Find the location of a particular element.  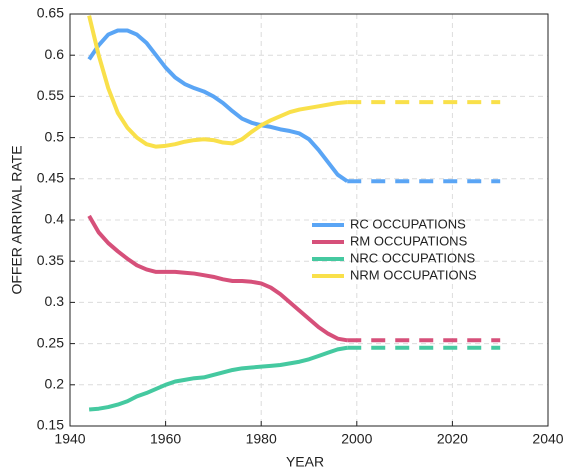

y-axis-label: OFFER ARRIVAL RATE is located at coordinates (17, 219).